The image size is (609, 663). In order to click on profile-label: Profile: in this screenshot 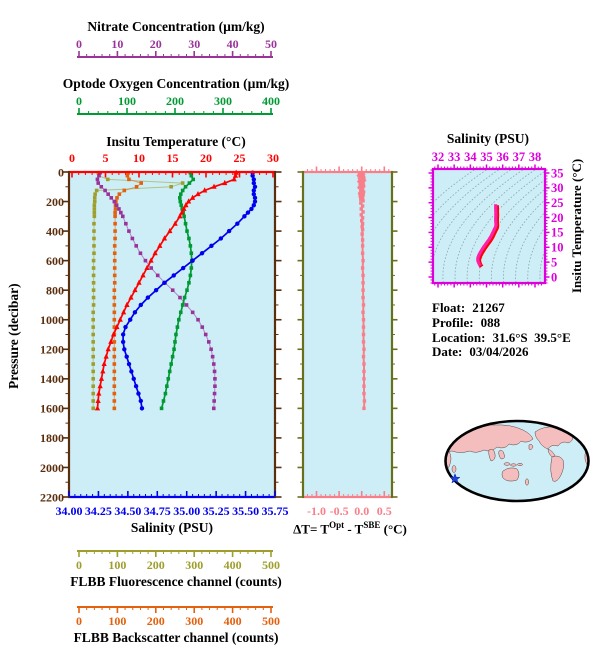, I will do `click(453, 322)`.